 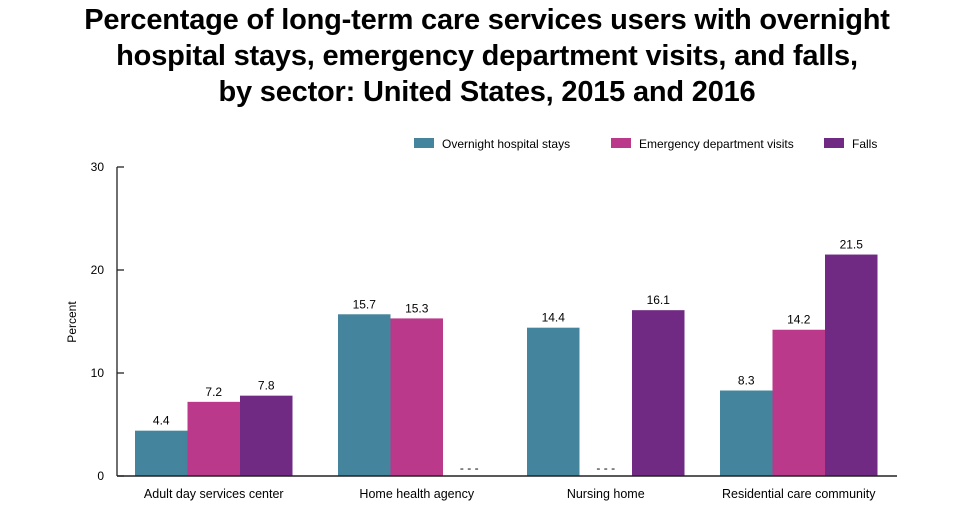 What do you see at coordinates (799, 494) in the screenshot?
I see `x-category-label: Residential care community` at bounding box center [799, 494].